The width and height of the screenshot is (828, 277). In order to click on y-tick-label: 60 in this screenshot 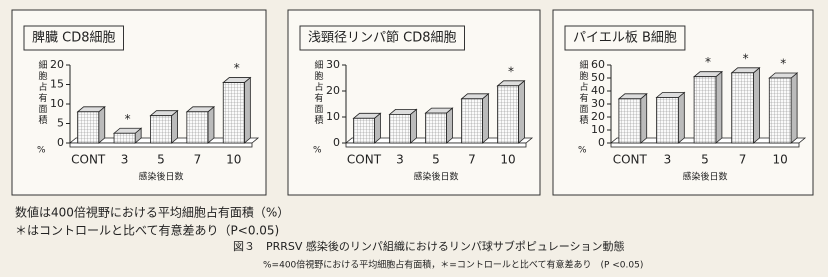, I will do `click(598, 64)`.